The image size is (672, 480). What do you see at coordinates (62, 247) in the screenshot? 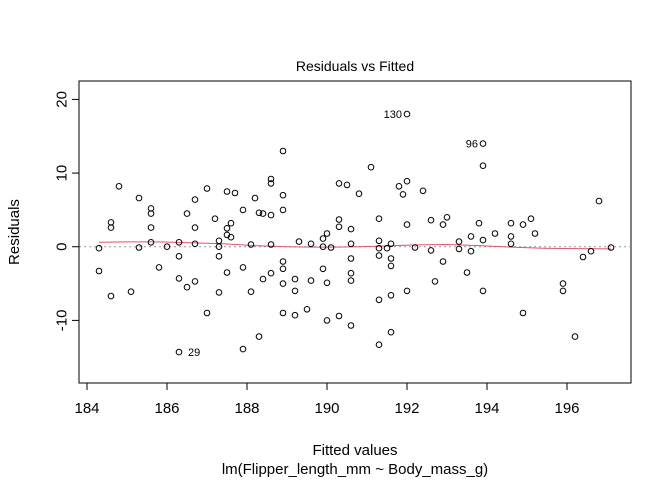
I see `y-tick-label: 0` at bounding box center [62, 247].